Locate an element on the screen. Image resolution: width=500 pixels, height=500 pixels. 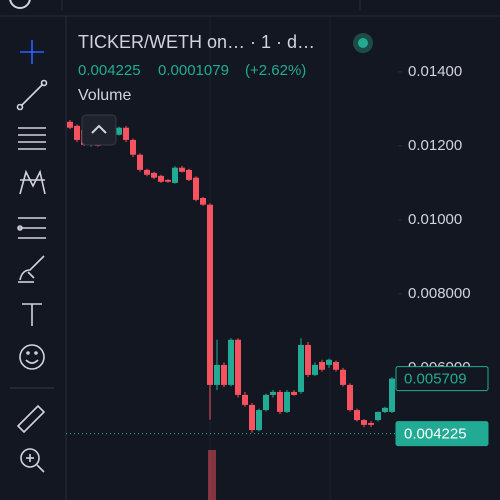
ruler-tool is located at coordinates (31, 419).